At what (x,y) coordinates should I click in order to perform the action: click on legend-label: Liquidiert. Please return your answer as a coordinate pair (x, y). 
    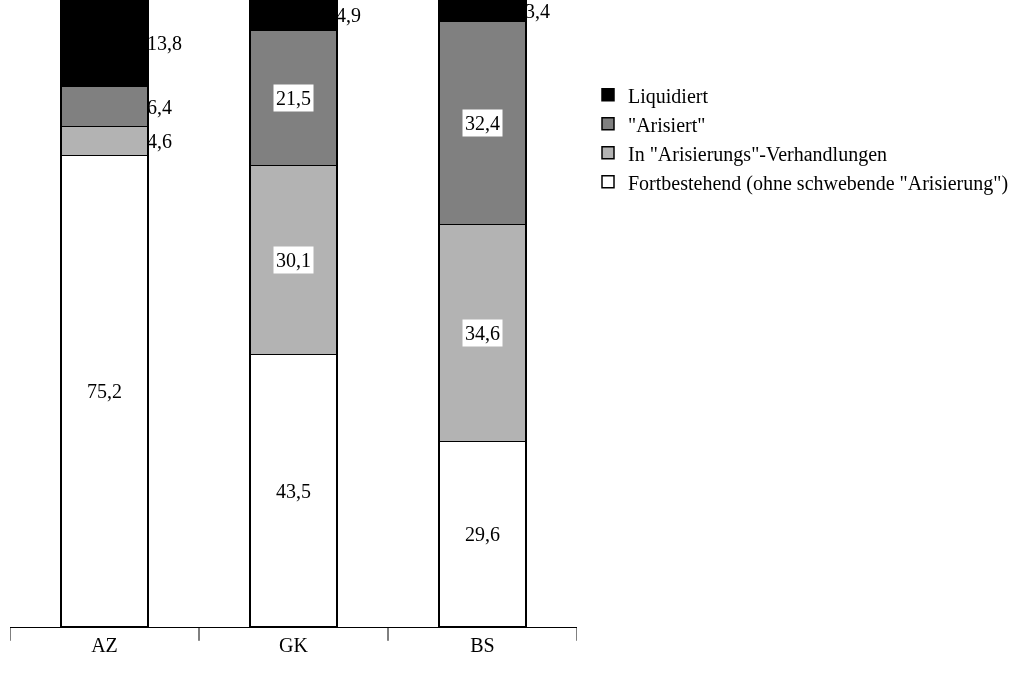
    Looking at the image, I should click on (668, 96).